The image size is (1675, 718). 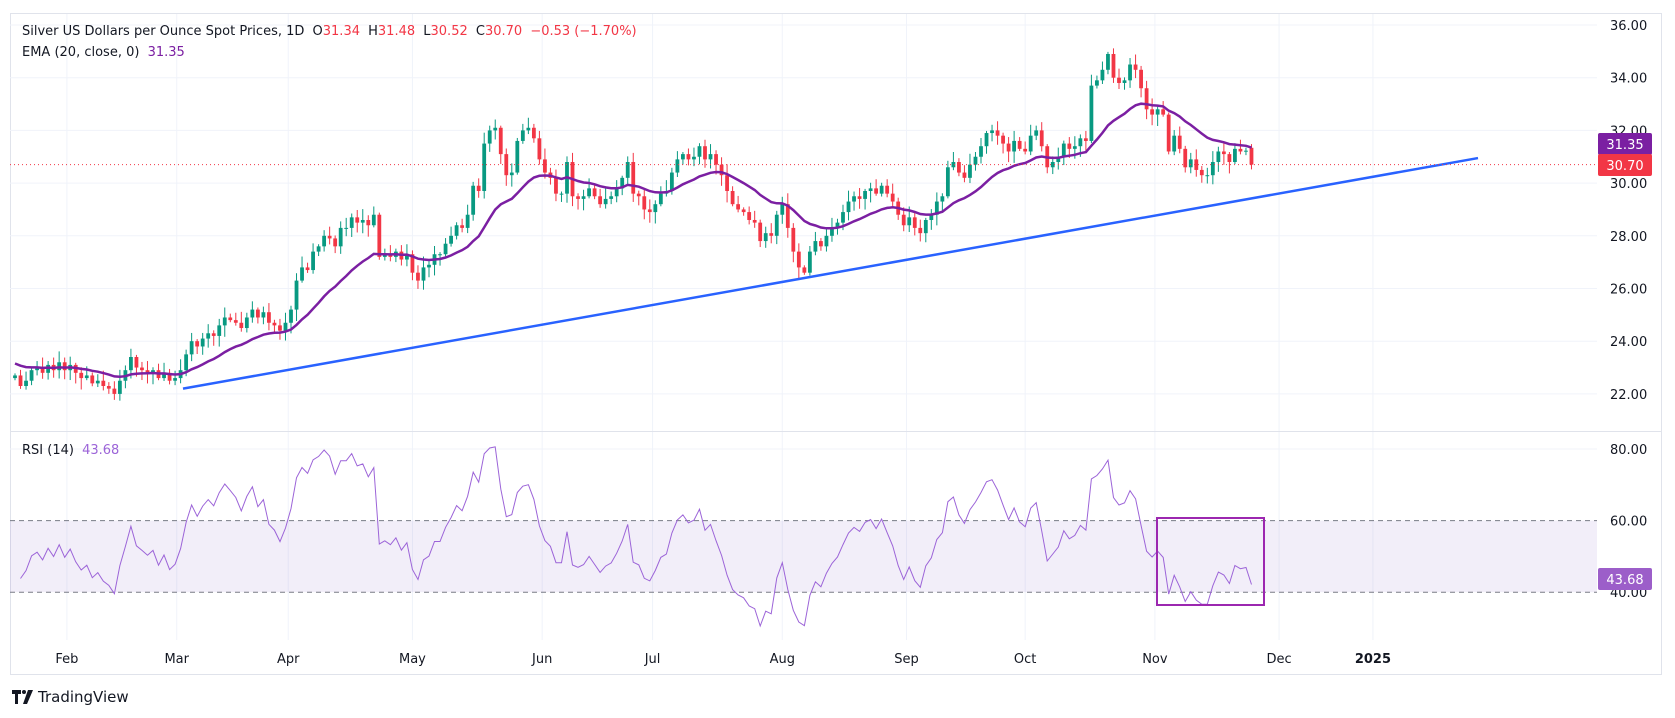 I want to click on last-price-badge: 30.70, so click(x=1625, y=165).